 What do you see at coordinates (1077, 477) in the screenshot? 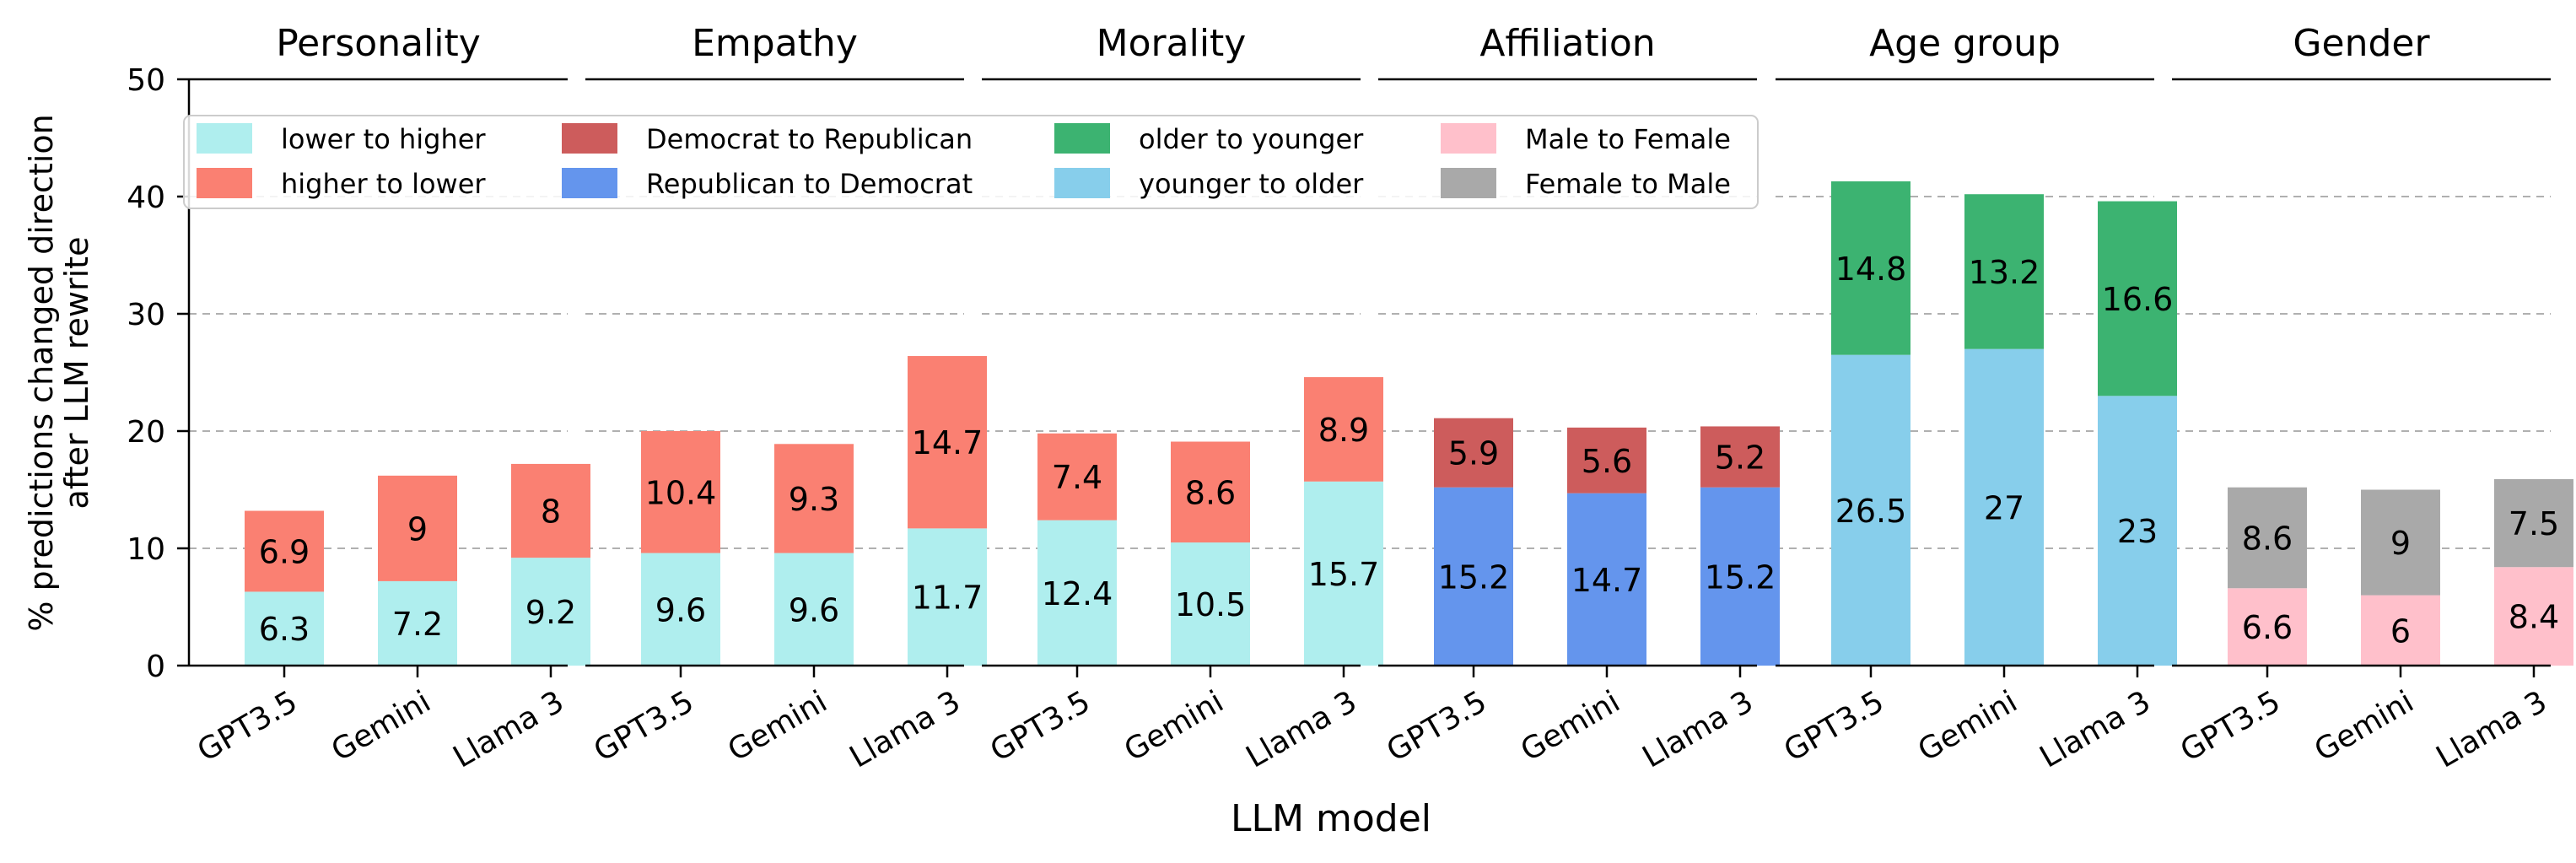
I see `bar-value-label: 7.4` at bounding box center [1077, 477].